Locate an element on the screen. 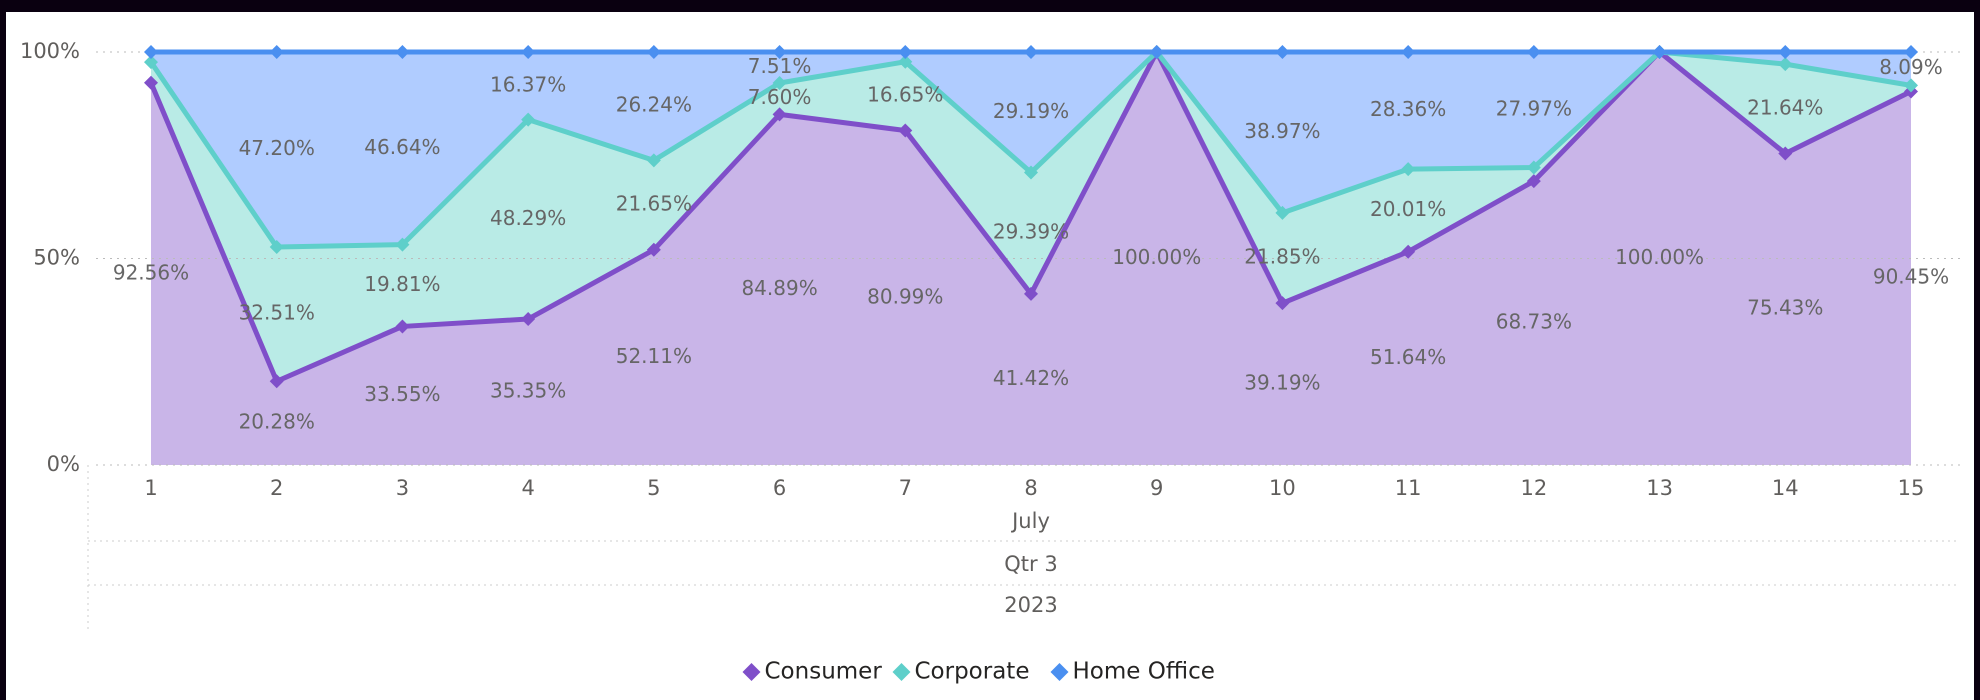 The image size is (1980, 700). x-tick-label: 1 is located at coordinates (150, 488).